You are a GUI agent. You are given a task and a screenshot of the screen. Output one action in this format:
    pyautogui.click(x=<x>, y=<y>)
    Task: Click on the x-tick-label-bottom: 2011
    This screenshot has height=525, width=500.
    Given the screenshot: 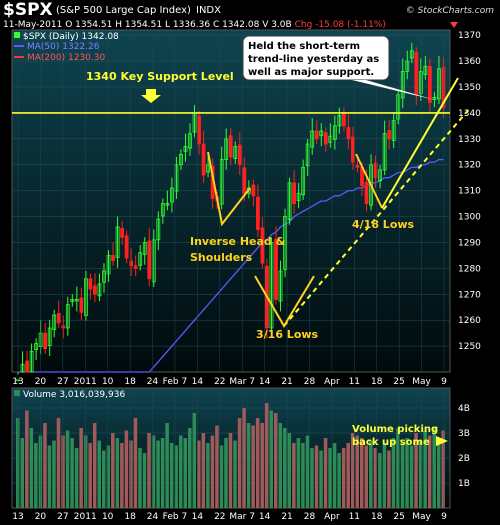 What is the action you would take?
    pyautogui.click(x=85, y=517)
    